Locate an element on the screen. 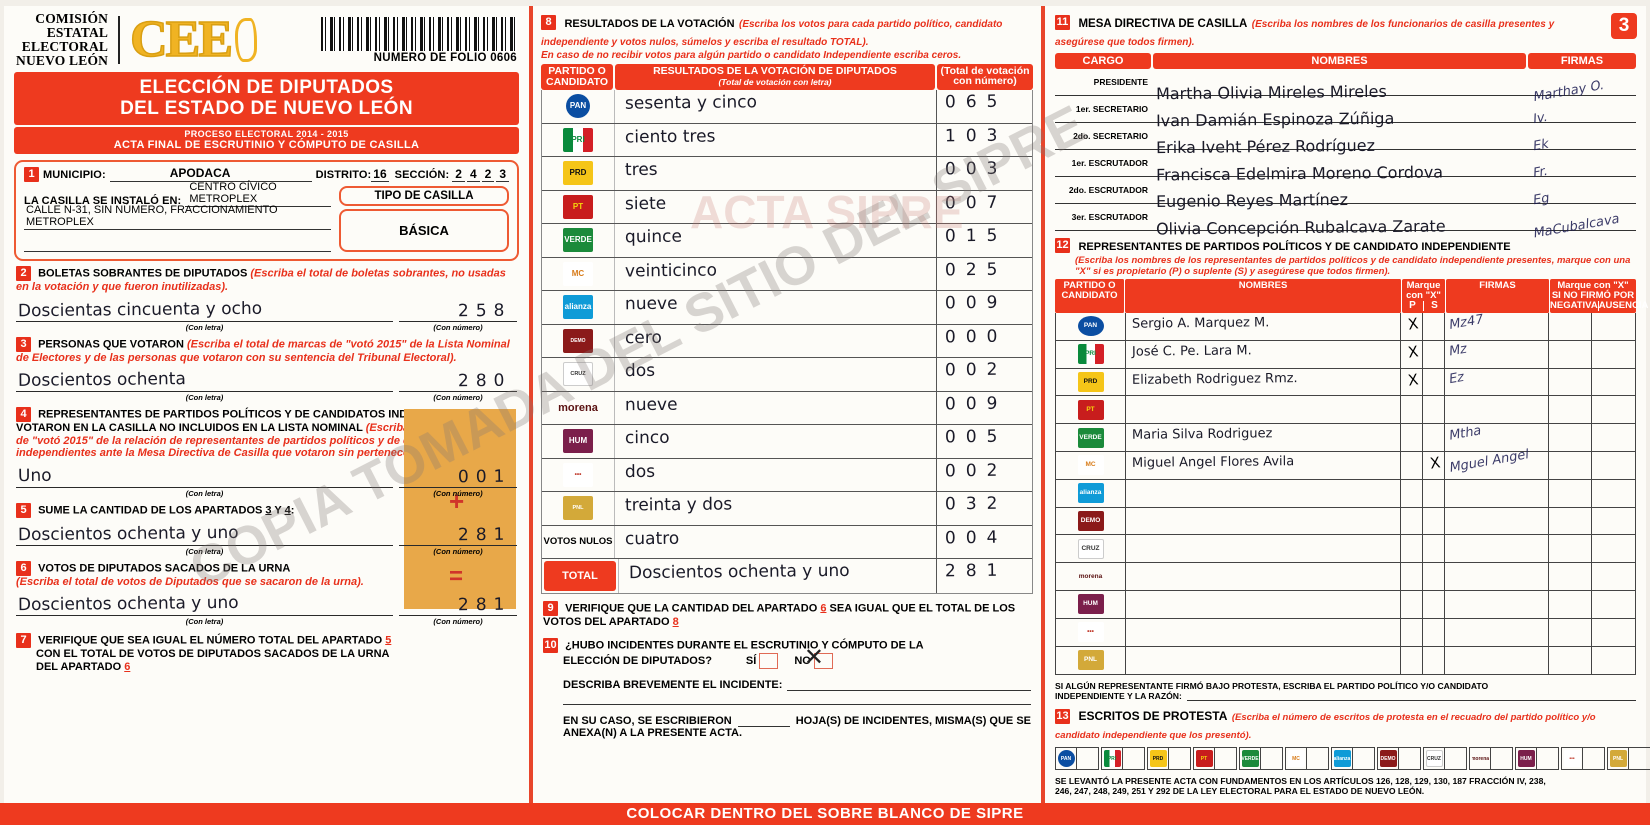 The height and width of the screenshot is (825, 1650). votes-letra-cell: veinticinco is located at coordinates (775, 273).